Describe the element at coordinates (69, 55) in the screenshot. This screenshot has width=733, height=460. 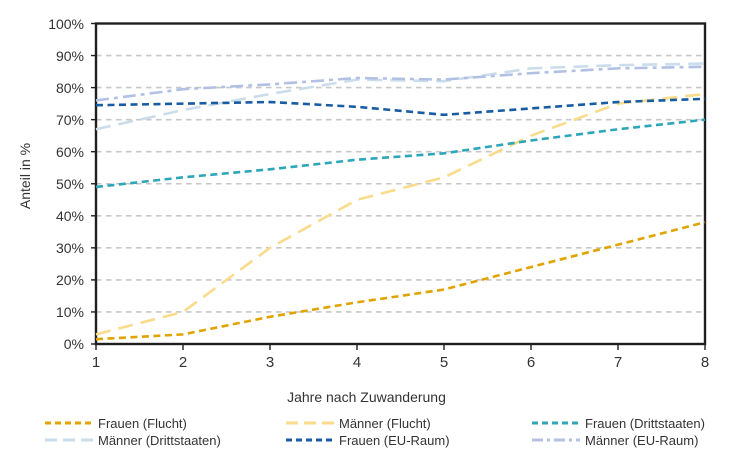
I see `y-tick-label: 90%` at that location.